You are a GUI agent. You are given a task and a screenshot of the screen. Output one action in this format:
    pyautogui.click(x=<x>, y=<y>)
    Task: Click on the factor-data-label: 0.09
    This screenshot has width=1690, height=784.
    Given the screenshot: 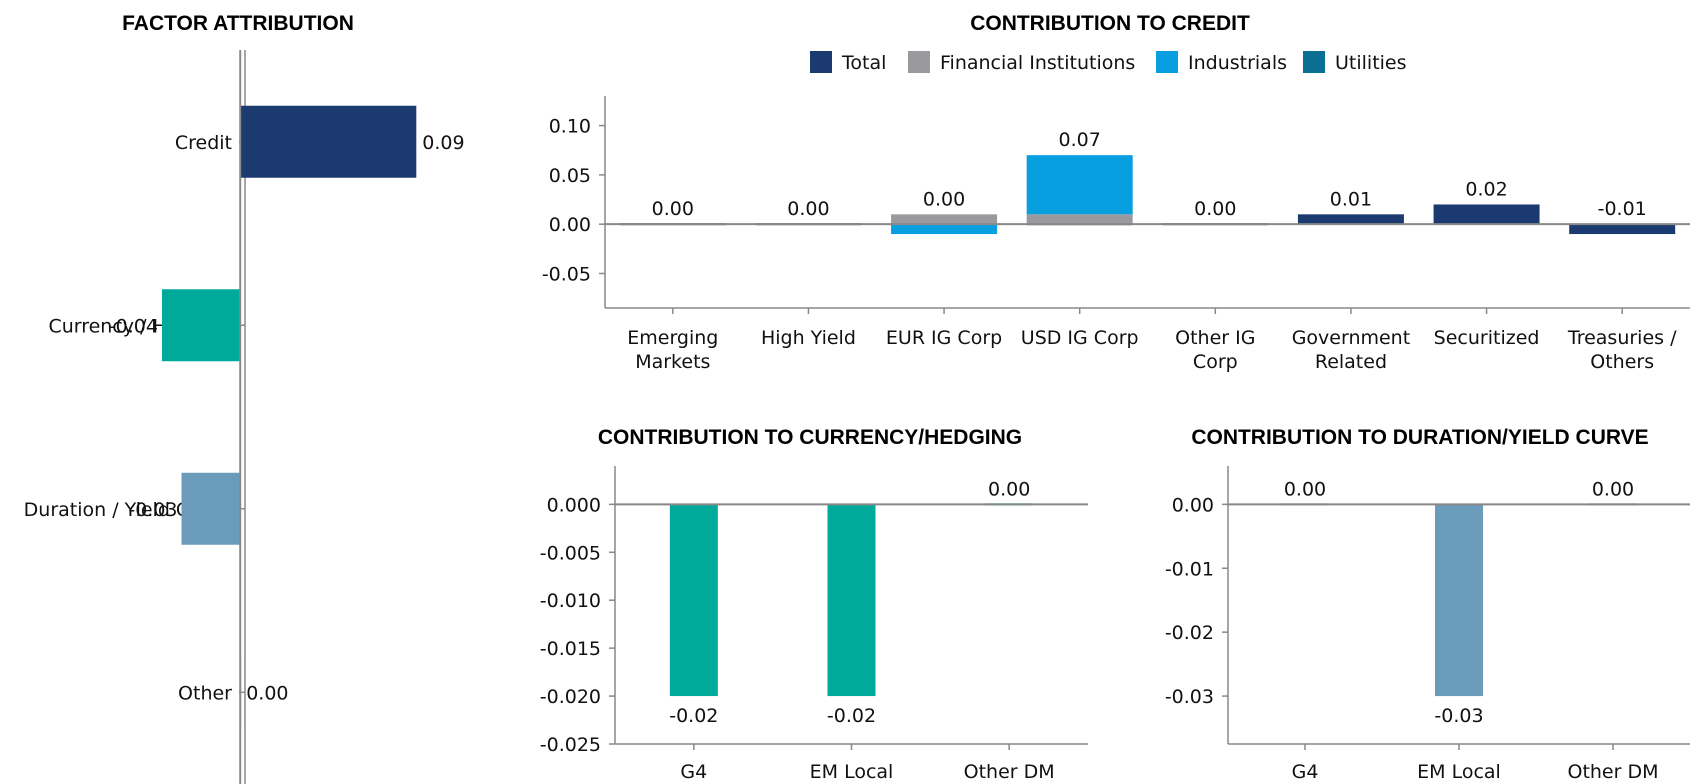 What is the action you would take?
    pyautogui.click(x=443, y=143)
    